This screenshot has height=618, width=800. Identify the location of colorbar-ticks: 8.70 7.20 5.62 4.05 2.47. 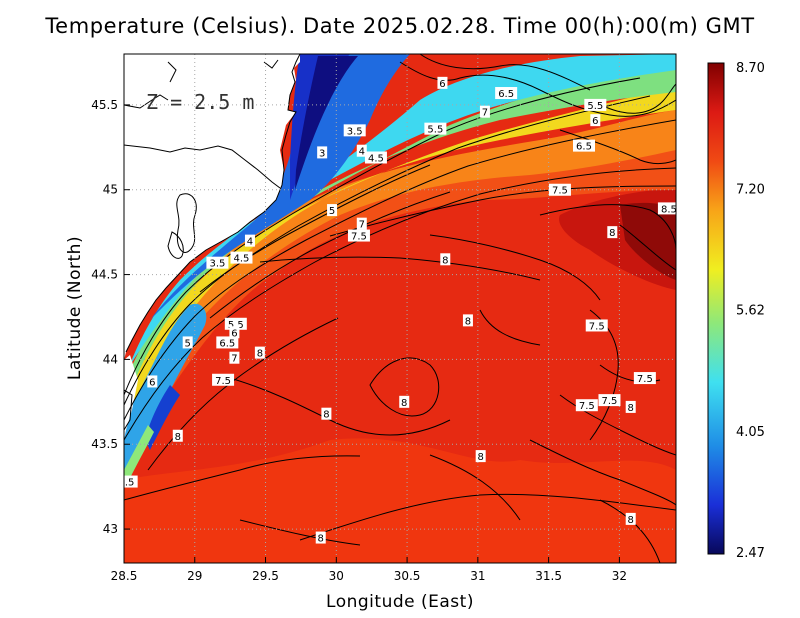
(750, 311).